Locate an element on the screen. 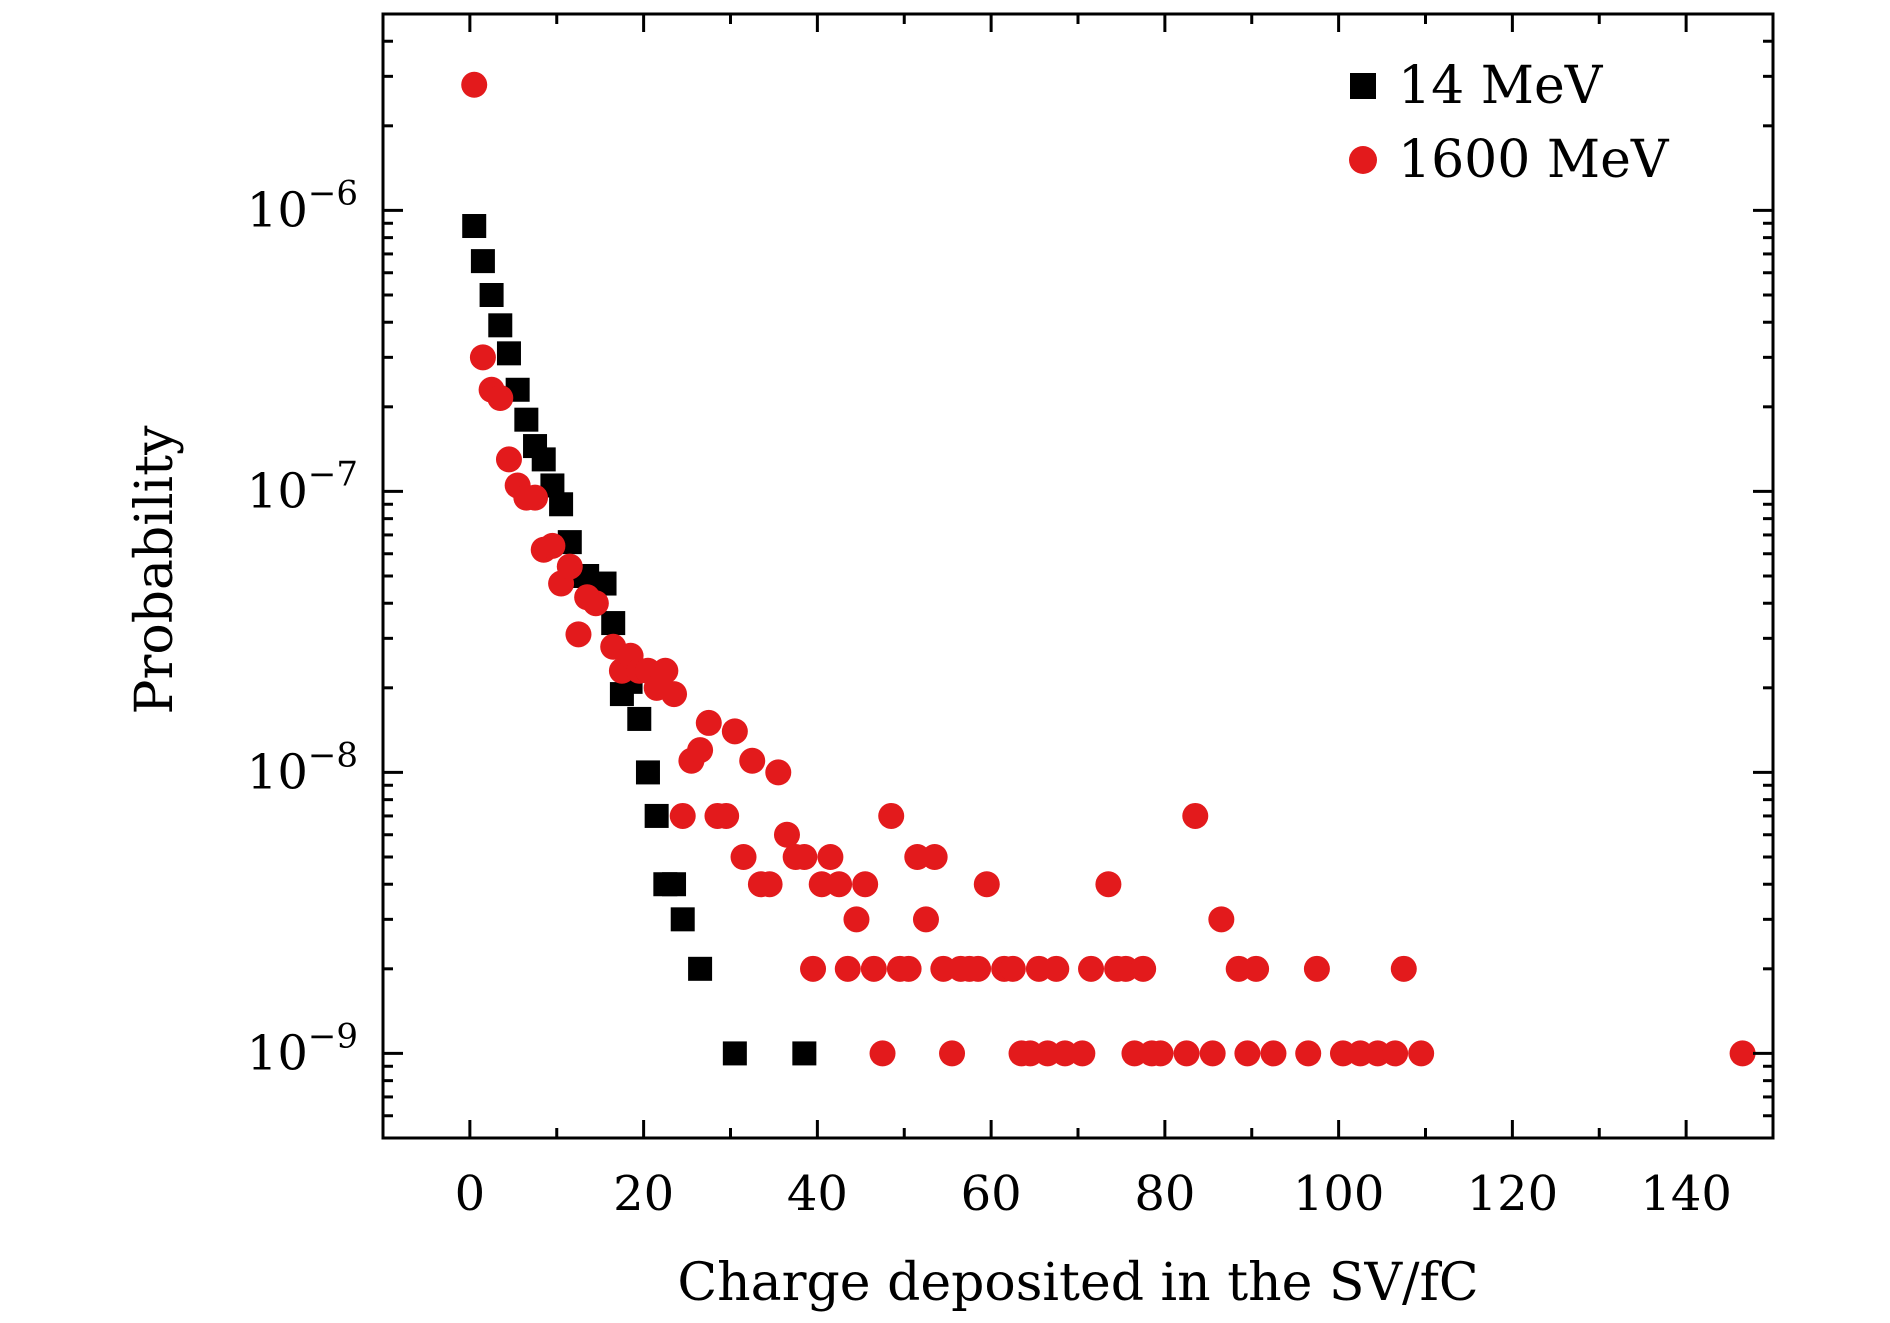 This screenshot has height=1323, width=1890. legend-label: 1600 MeV is located at coordinates (1534, 160).